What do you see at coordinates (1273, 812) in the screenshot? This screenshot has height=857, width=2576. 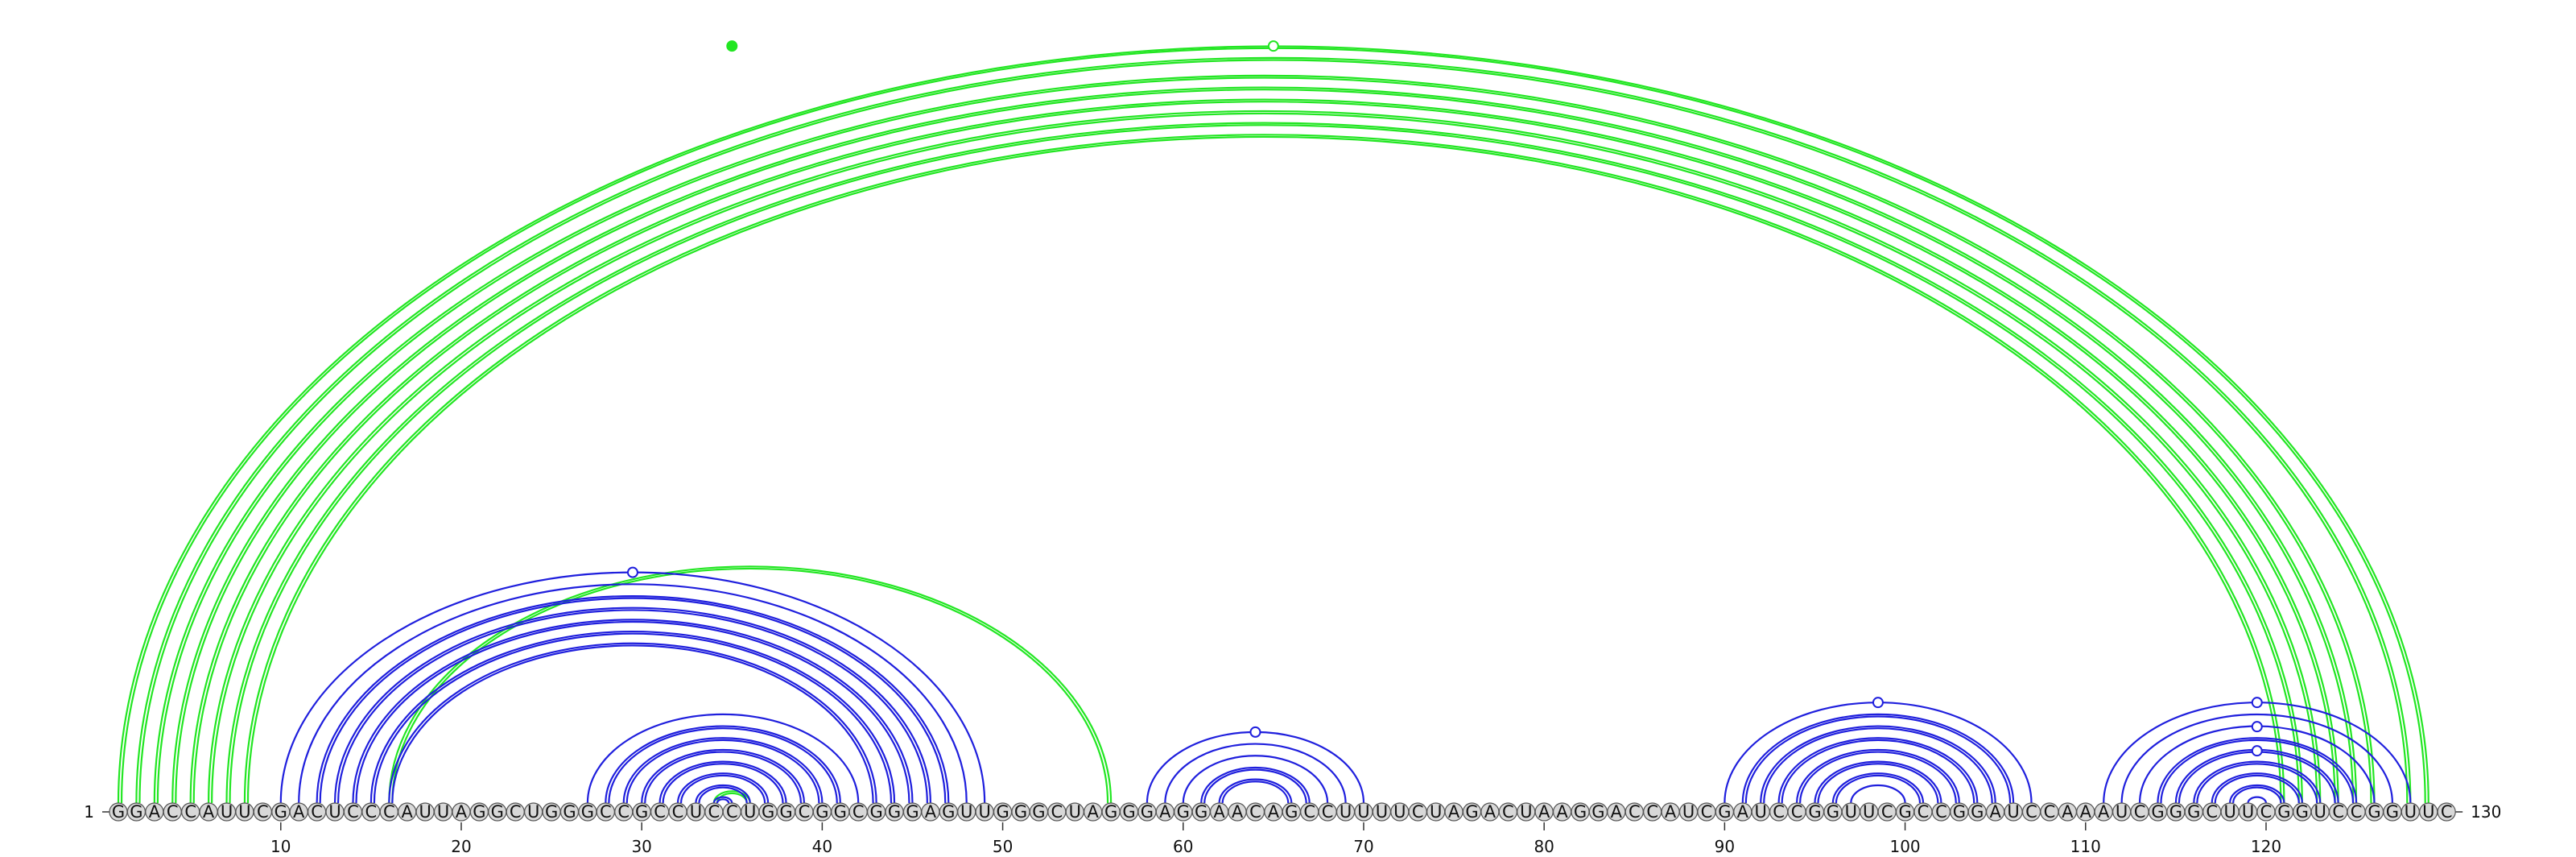 I see `nucleotide-65: A` at bounding box center [1273, 812].